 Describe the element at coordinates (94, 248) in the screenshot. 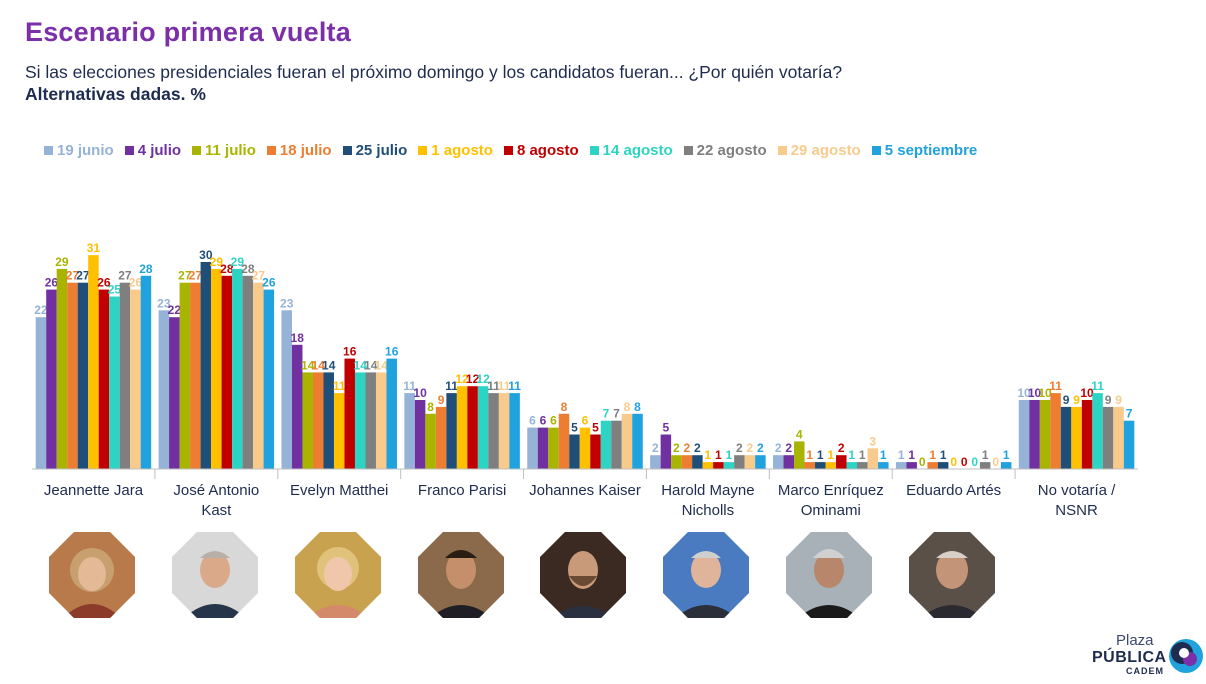

I see `data-label: 31` at that location.